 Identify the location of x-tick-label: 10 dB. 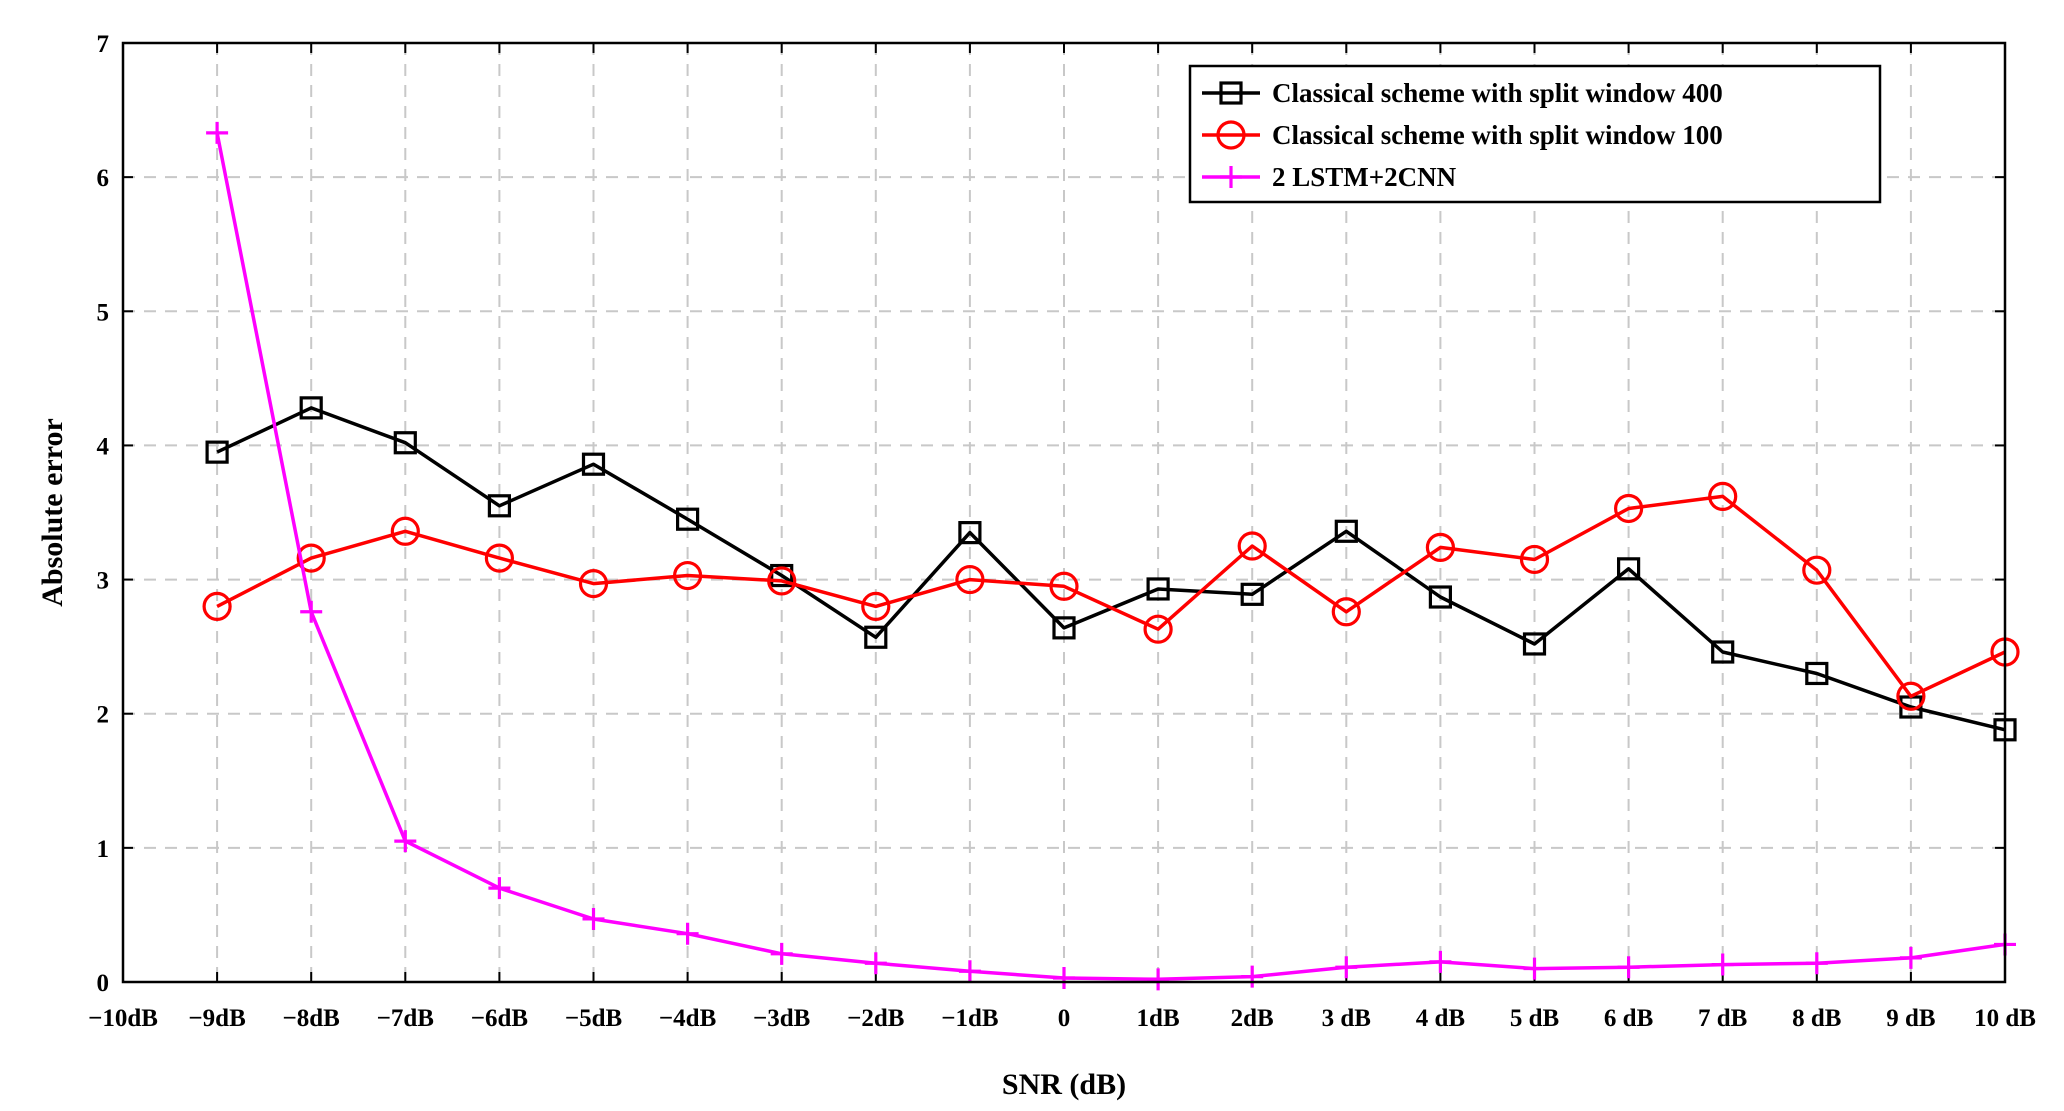
(2005, 1018).